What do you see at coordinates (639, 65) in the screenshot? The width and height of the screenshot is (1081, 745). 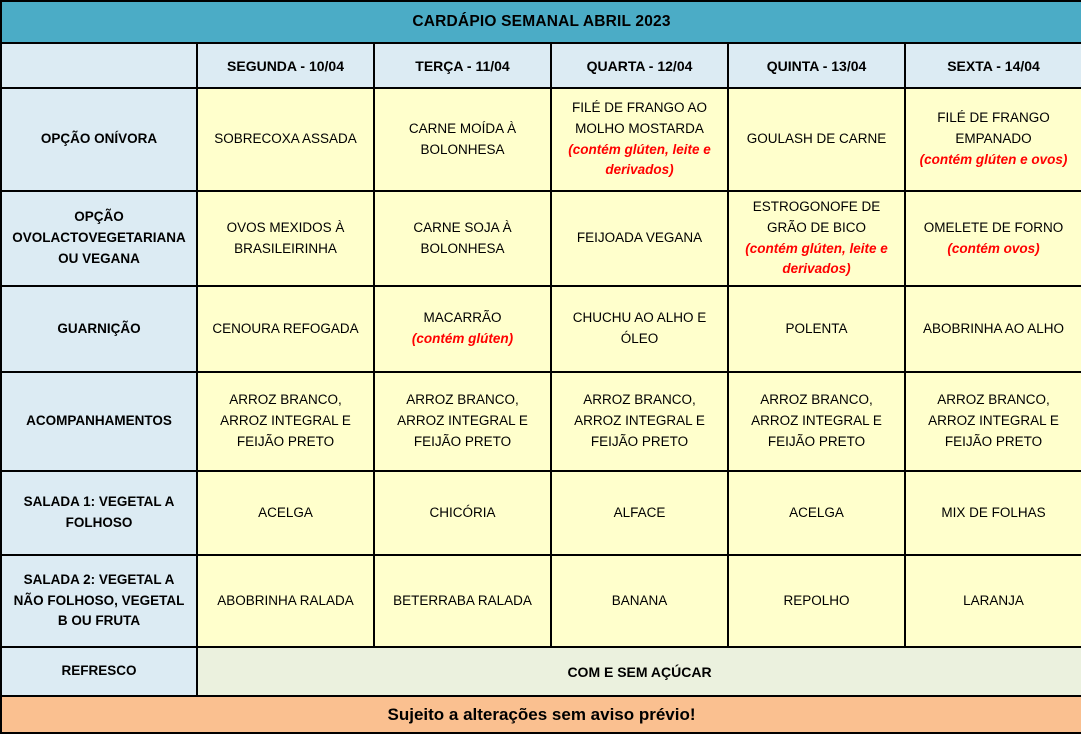 I see `col-header-quarta: QUARTA - 12/04` at bounding box center [639, 65].